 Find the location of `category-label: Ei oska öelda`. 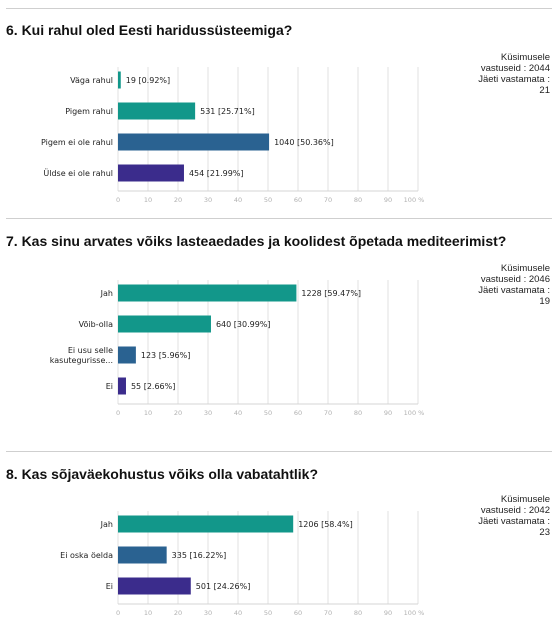

category-label: Ei oska öelda is located at coordinates (86, 555).